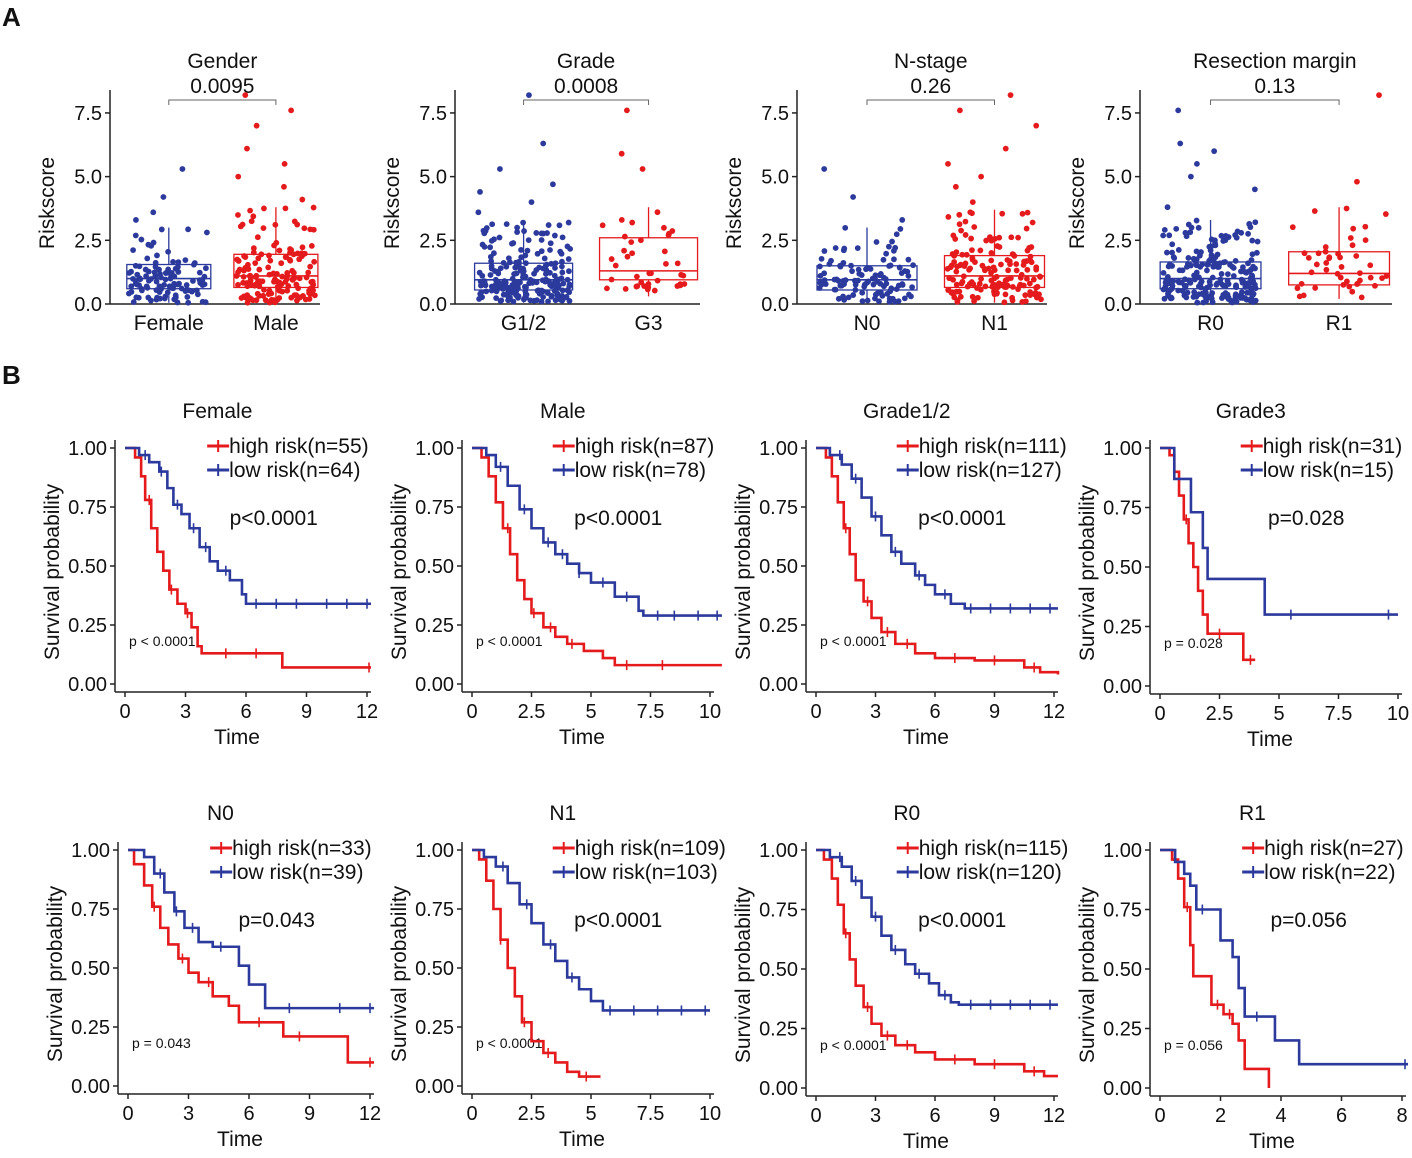  What do you see at coordinates (434, 508) in the screenshot?
I see `y-tick-label: 0.75` at bounding box center [434, 508].